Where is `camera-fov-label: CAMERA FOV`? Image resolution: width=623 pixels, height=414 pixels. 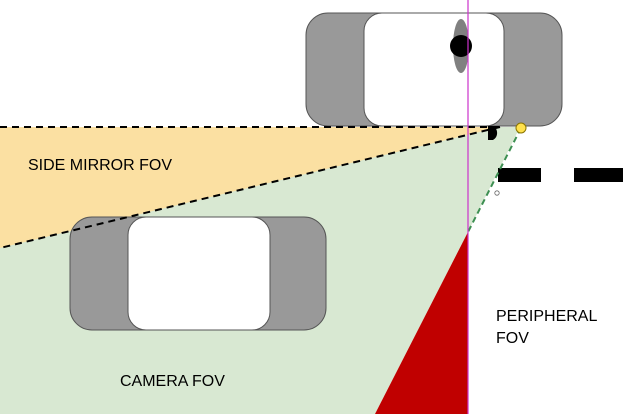 camera-fov-label: CAMERA FOV is located at coordinates (172, 381).